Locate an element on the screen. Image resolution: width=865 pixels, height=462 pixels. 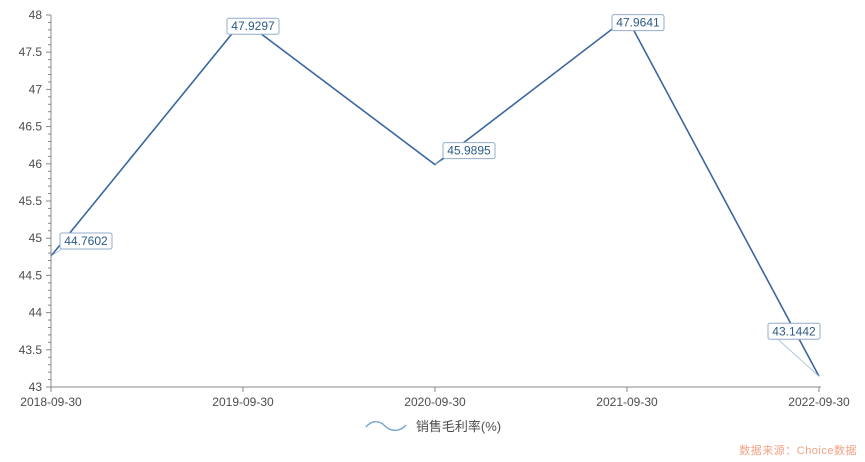
y-axis-tick-label: 46 is located at coordinates (36, 164).